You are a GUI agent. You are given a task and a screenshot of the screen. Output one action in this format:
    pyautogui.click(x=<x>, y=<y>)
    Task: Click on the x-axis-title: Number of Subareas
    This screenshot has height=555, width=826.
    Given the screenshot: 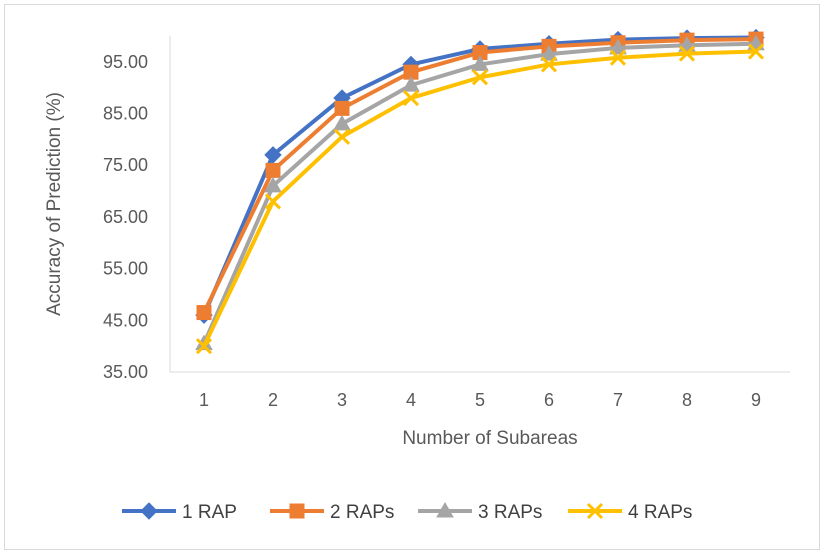 What is the action you would take?
    pyautogui.click(x=489, y=438)
    